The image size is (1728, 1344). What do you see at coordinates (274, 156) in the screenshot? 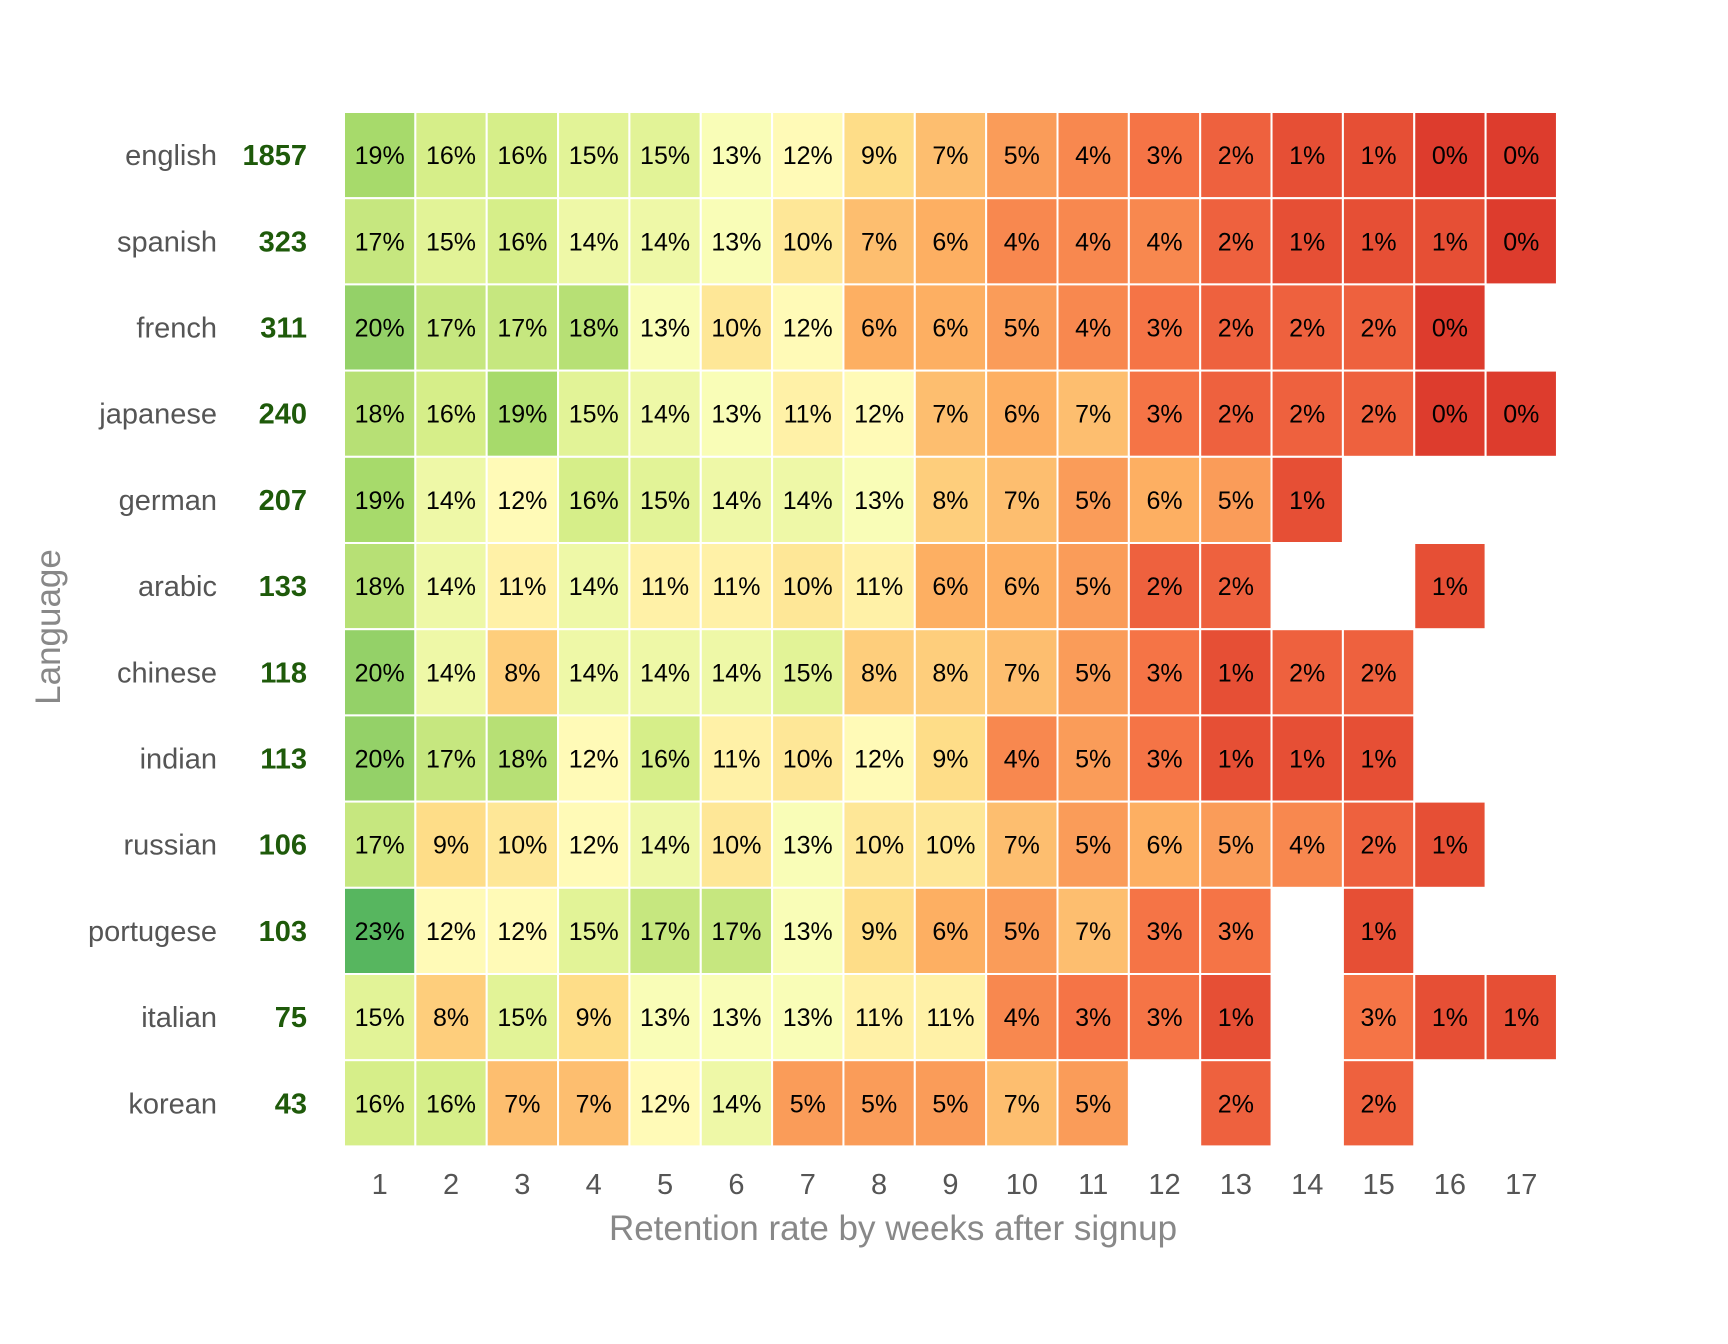
I see `row-count-english: 1857` at bounding box center [274, 156].